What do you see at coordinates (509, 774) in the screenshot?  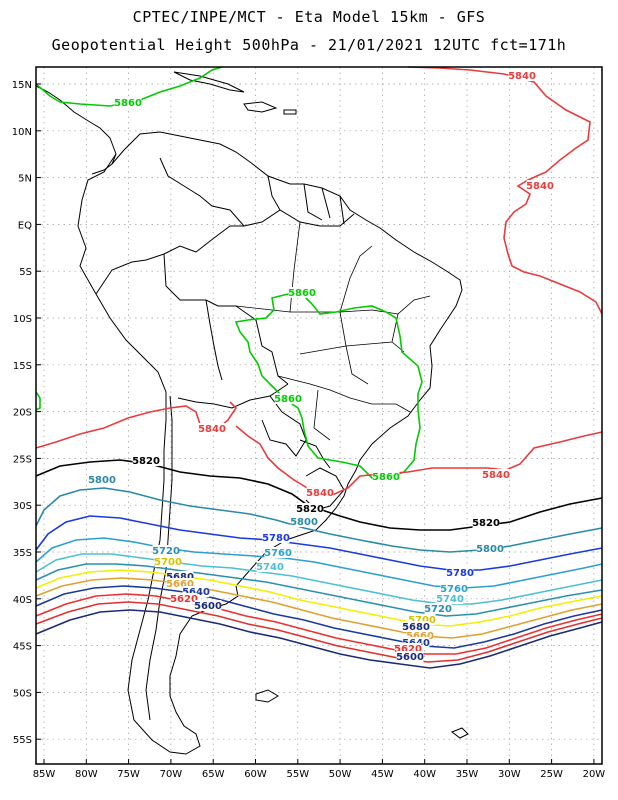 I see `lon-label: 30W` at bounding box center [509, 774].